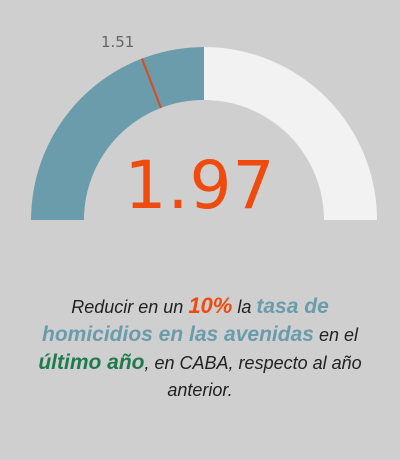 The height and width of the screenshot is (460, 400). What do you see at coordinates (244, 307) in the screenshot?
I see `caption-text-2: la` at bounding box center [244, 307].